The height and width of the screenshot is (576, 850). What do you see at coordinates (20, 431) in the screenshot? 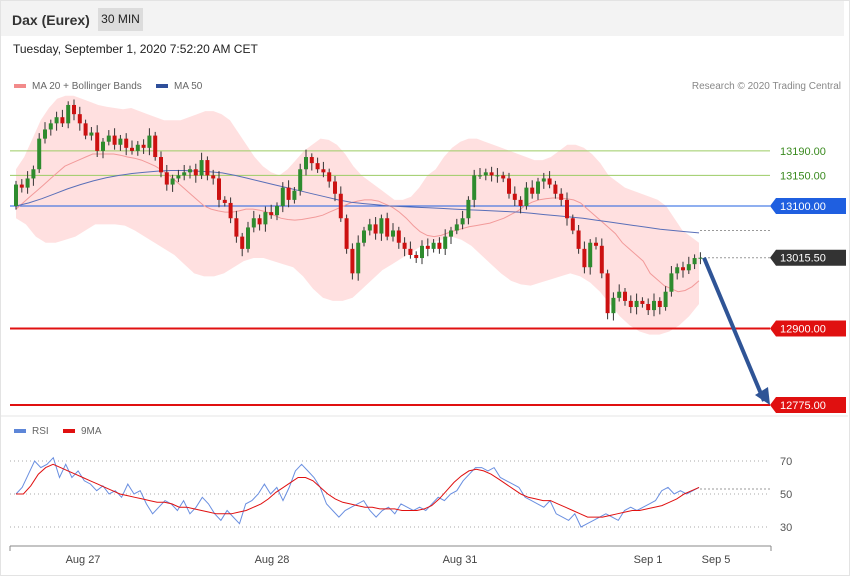
I see `rsi-swatch` at bounding box center [20, 431].